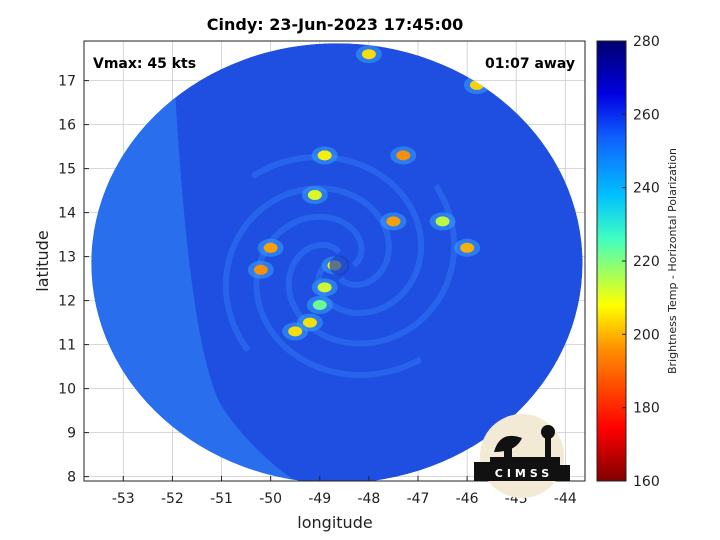 The width and height of the screenshot is (720, 540). Describe the element at coordinates (67, 82) in the screenshot. I see `y-tick-label: 17` at that location.